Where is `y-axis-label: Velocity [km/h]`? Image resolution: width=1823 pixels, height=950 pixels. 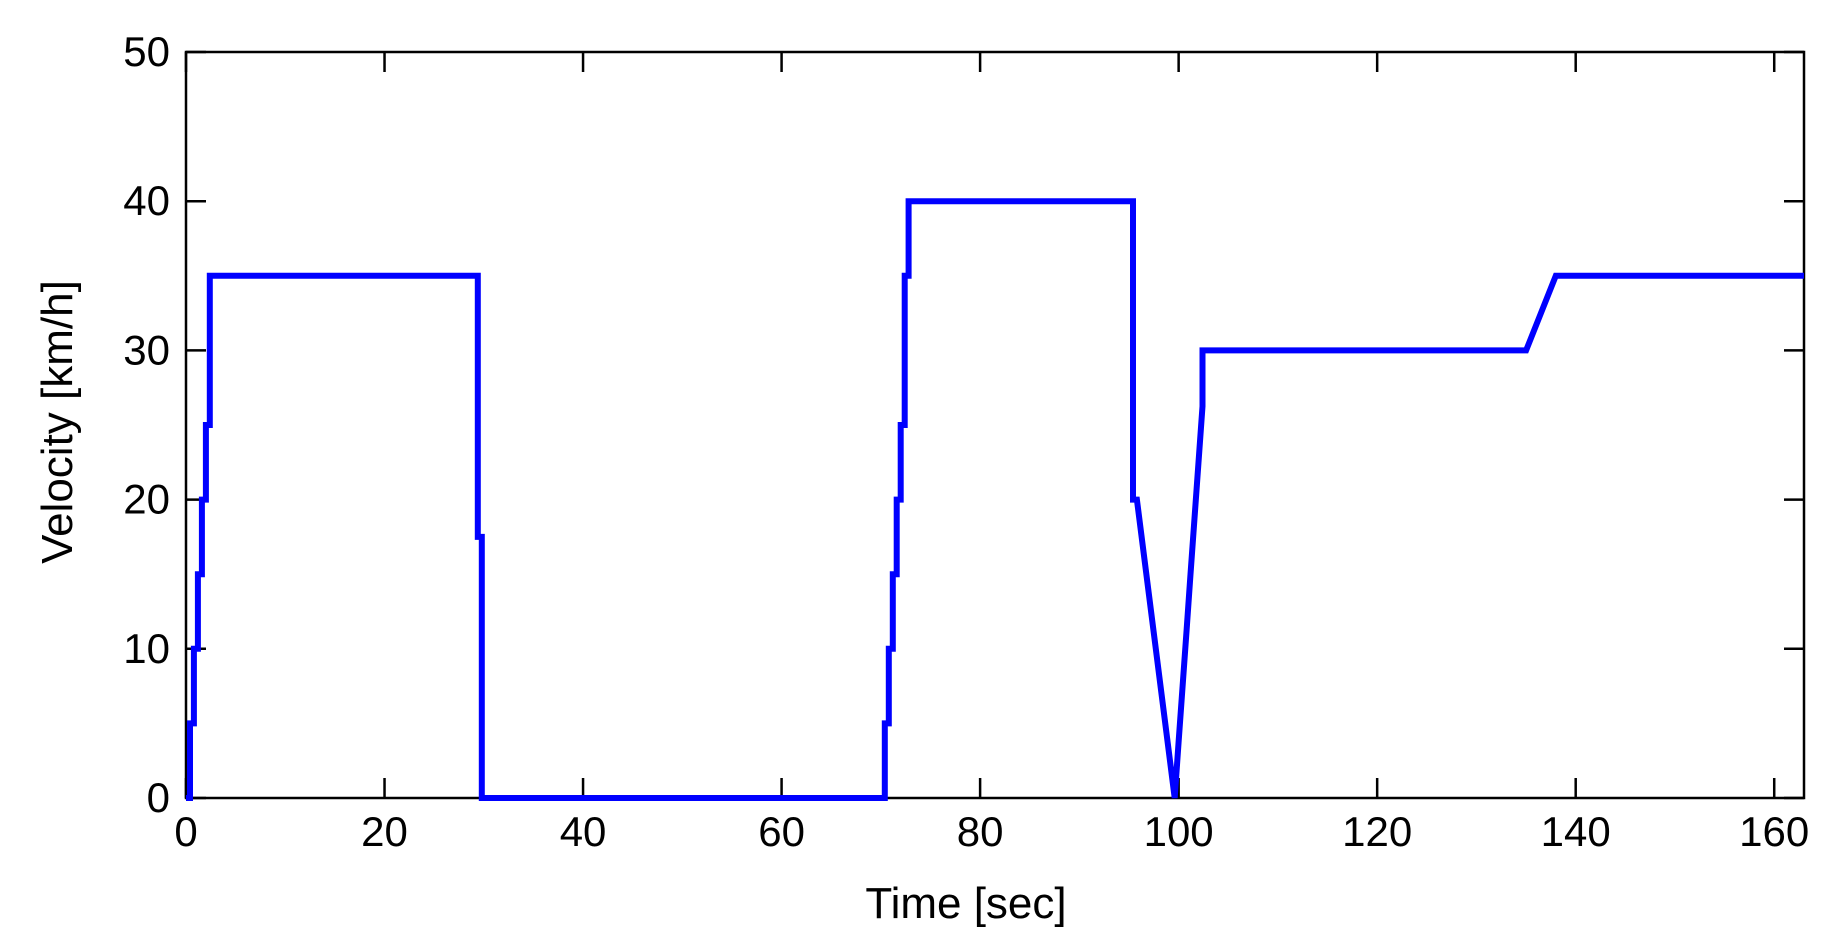
y-axis-label: Velocity [km/h] is located at coordinates (57, 422).